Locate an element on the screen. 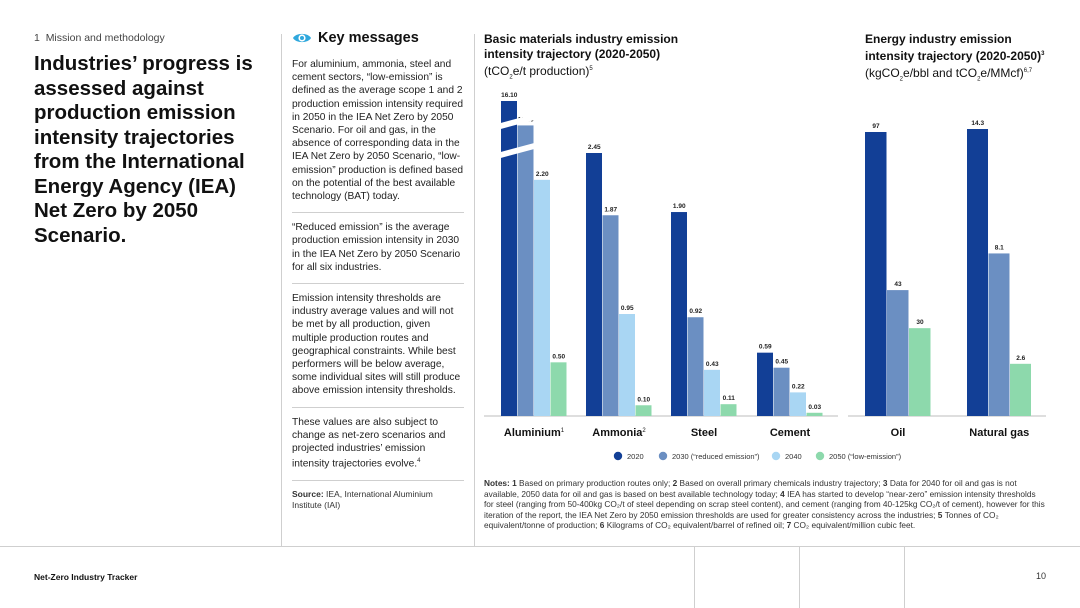 The height and width of the screenshot is (608, 1080). note-number: 5 is located at coordinates (941, 514).